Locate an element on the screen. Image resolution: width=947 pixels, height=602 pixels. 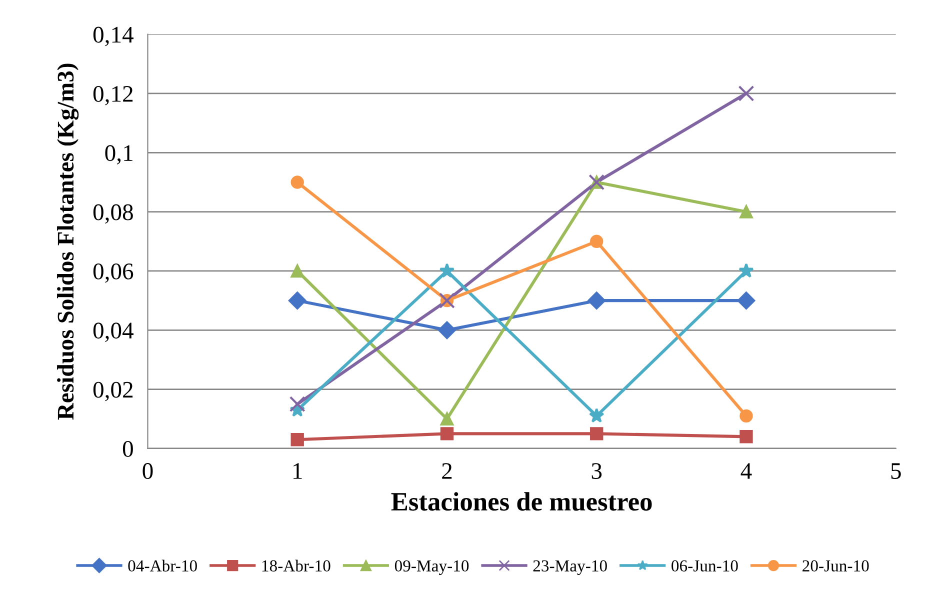
legend-label: 18-Abr-10 is located at coordinates (296, 566).